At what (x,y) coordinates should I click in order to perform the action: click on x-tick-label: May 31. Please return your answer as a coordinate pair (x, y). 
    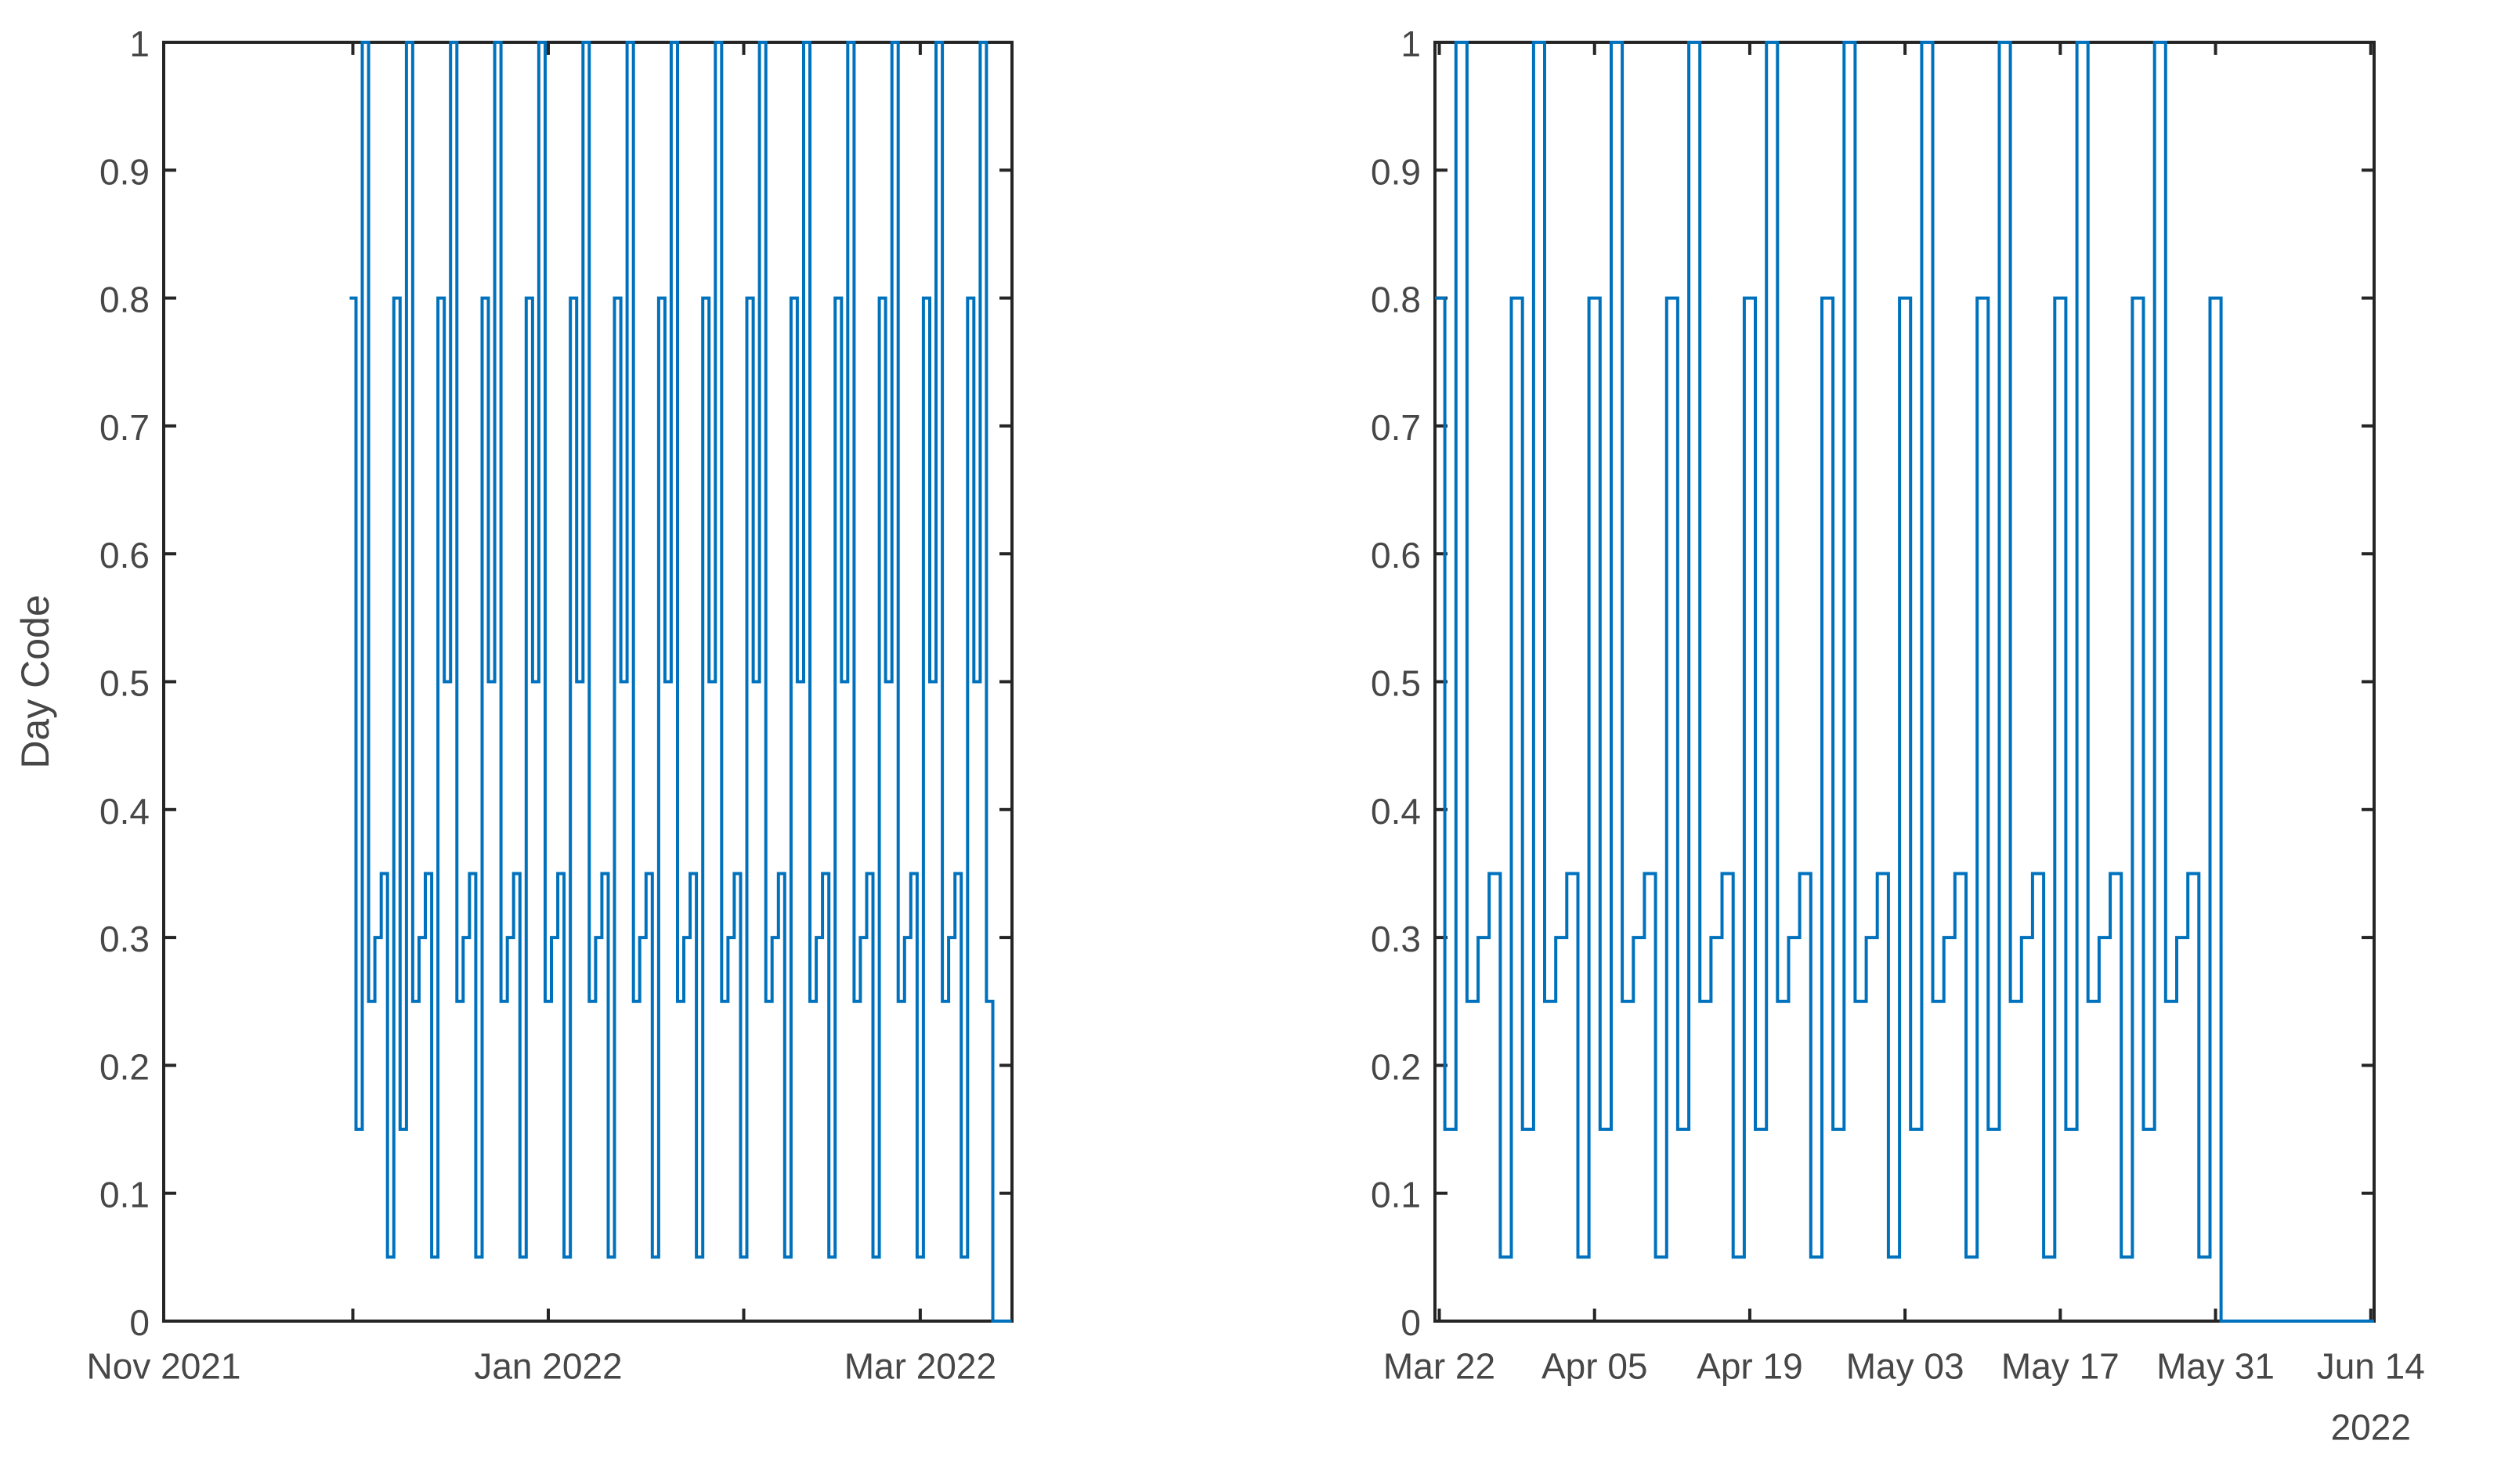
    Looking at the image, I should click on (2216, 1366).